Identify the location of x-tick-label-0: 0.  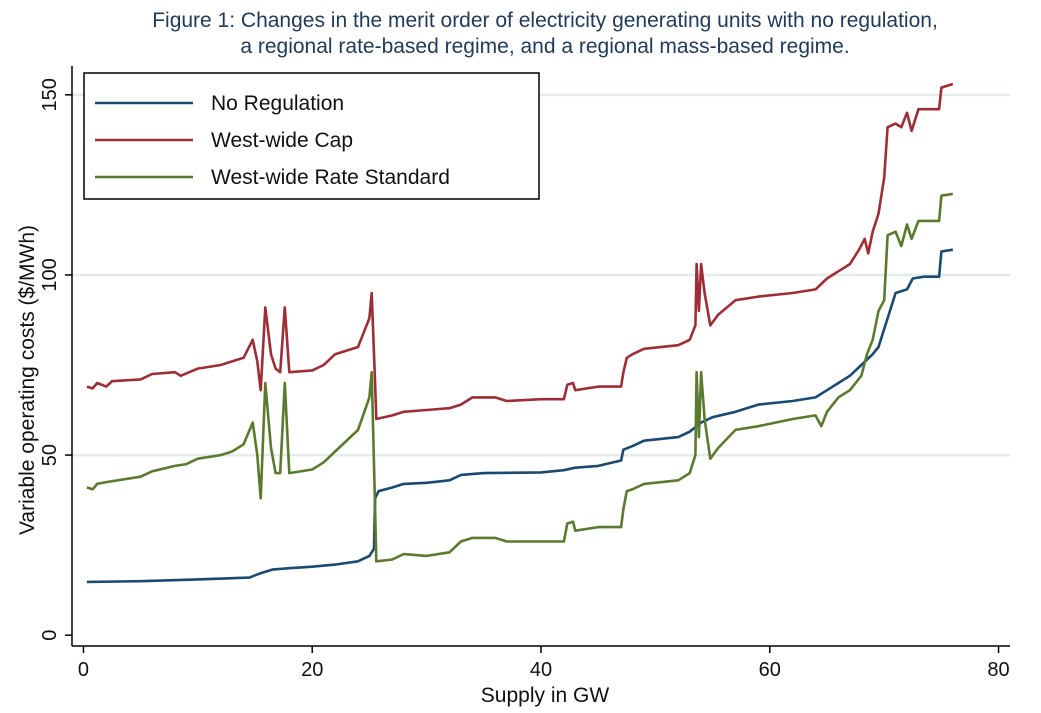
(83, 670).